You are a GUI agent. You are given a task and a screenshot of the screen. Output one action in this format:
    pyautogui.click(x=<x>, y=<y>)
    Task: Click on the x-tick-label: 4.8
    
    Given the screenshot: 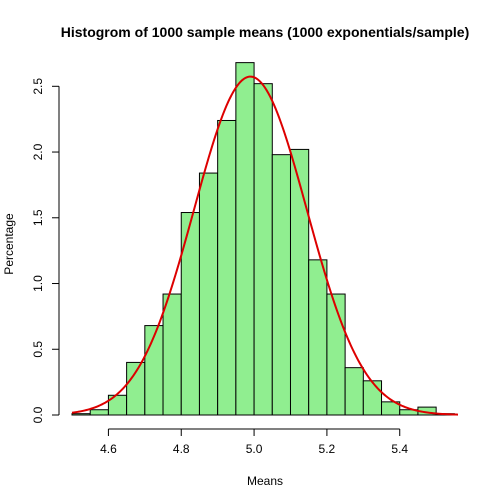 What is the action you would take?
    pyautogui.click(x=181, y=449)
    